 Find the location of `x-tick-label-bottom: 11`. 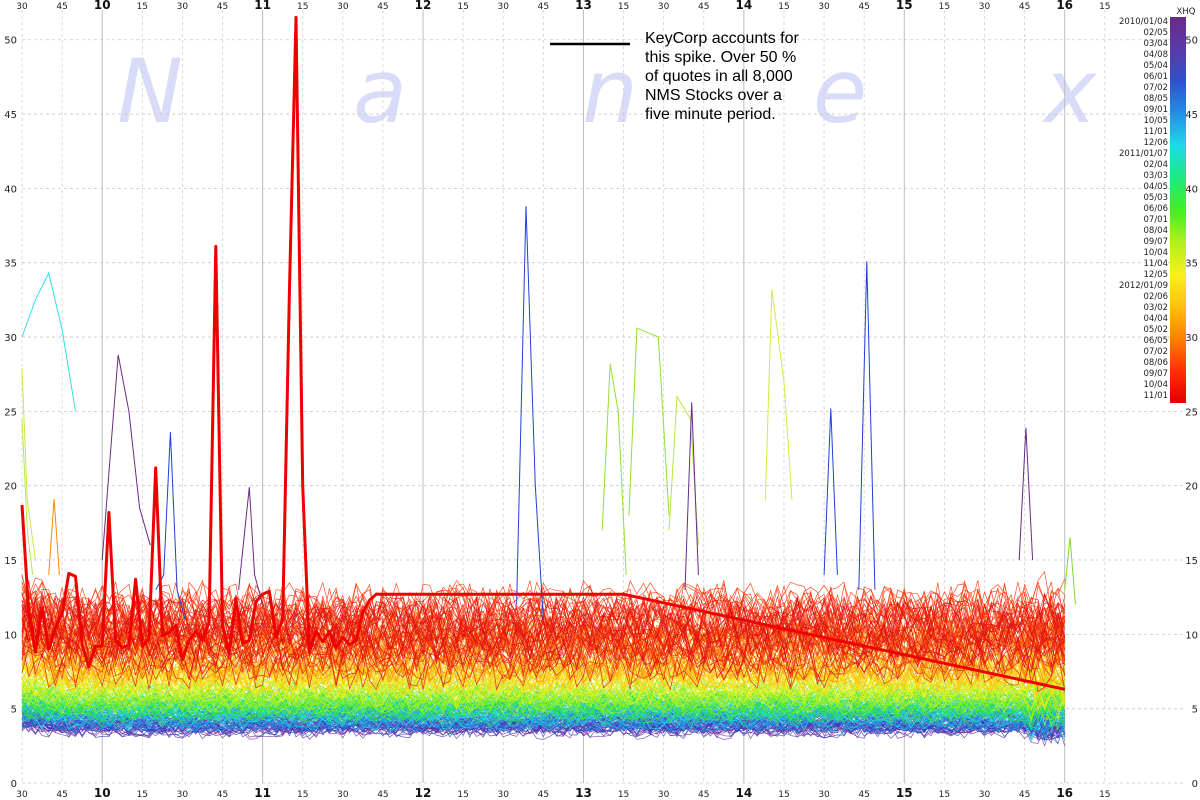

x-tick-label-bottom: 11 is located at coordinates (262, 793).